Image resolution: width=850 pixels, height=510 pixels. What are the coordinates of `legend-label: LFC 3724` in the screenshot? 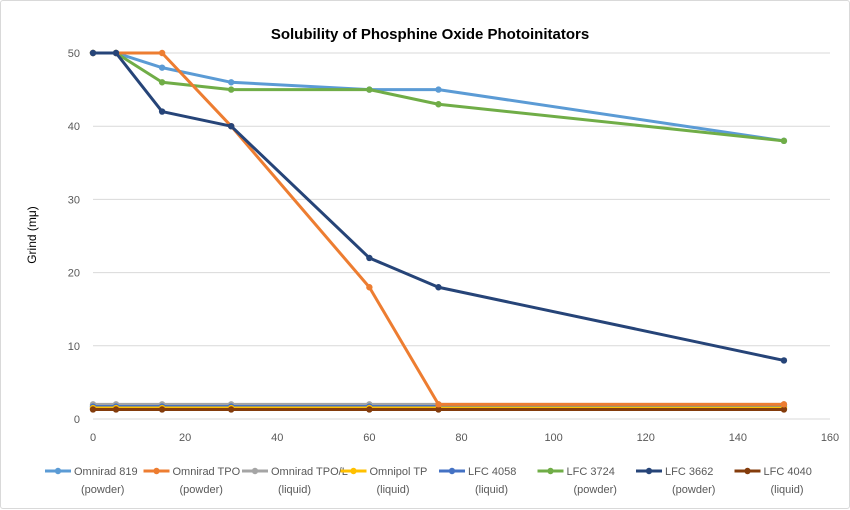 It's located at (591, 472).